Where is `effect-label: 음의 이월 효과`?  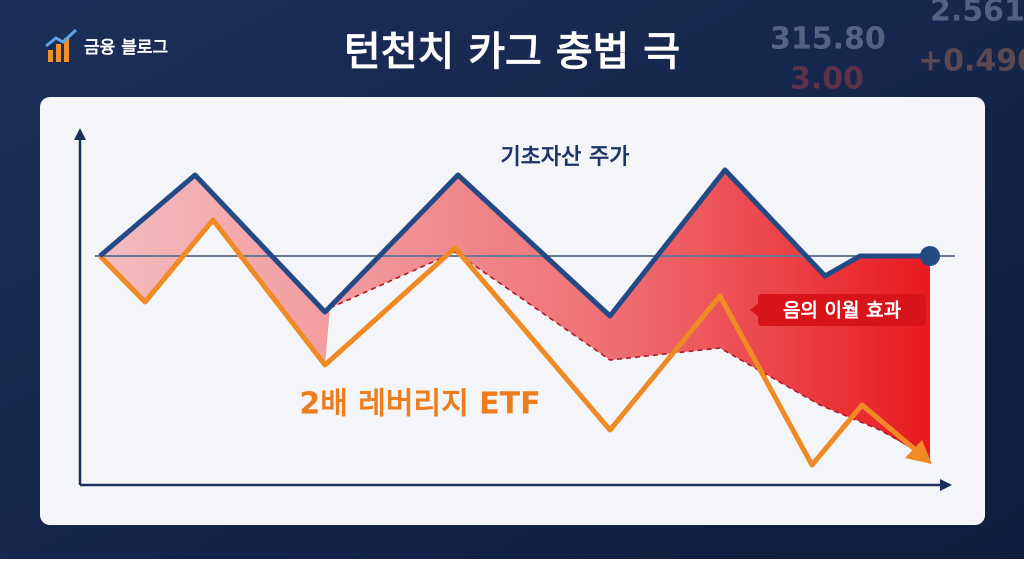
effect-label: 음의 이월 효과 is located at coordinates (842, 311).